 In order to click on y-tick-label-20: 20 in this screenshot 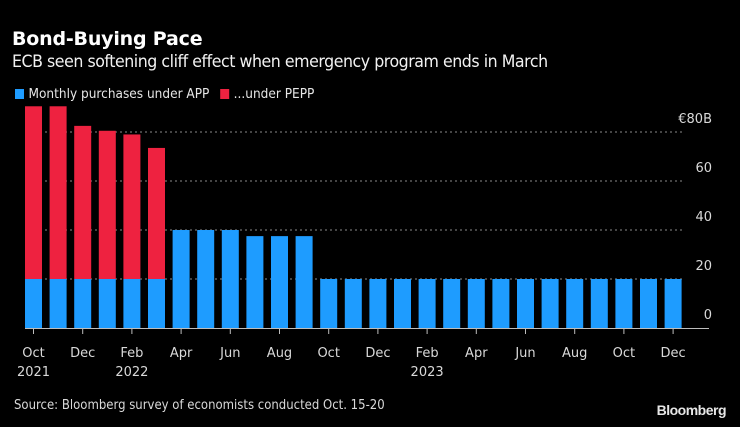, I will do `click(703, 266)`.